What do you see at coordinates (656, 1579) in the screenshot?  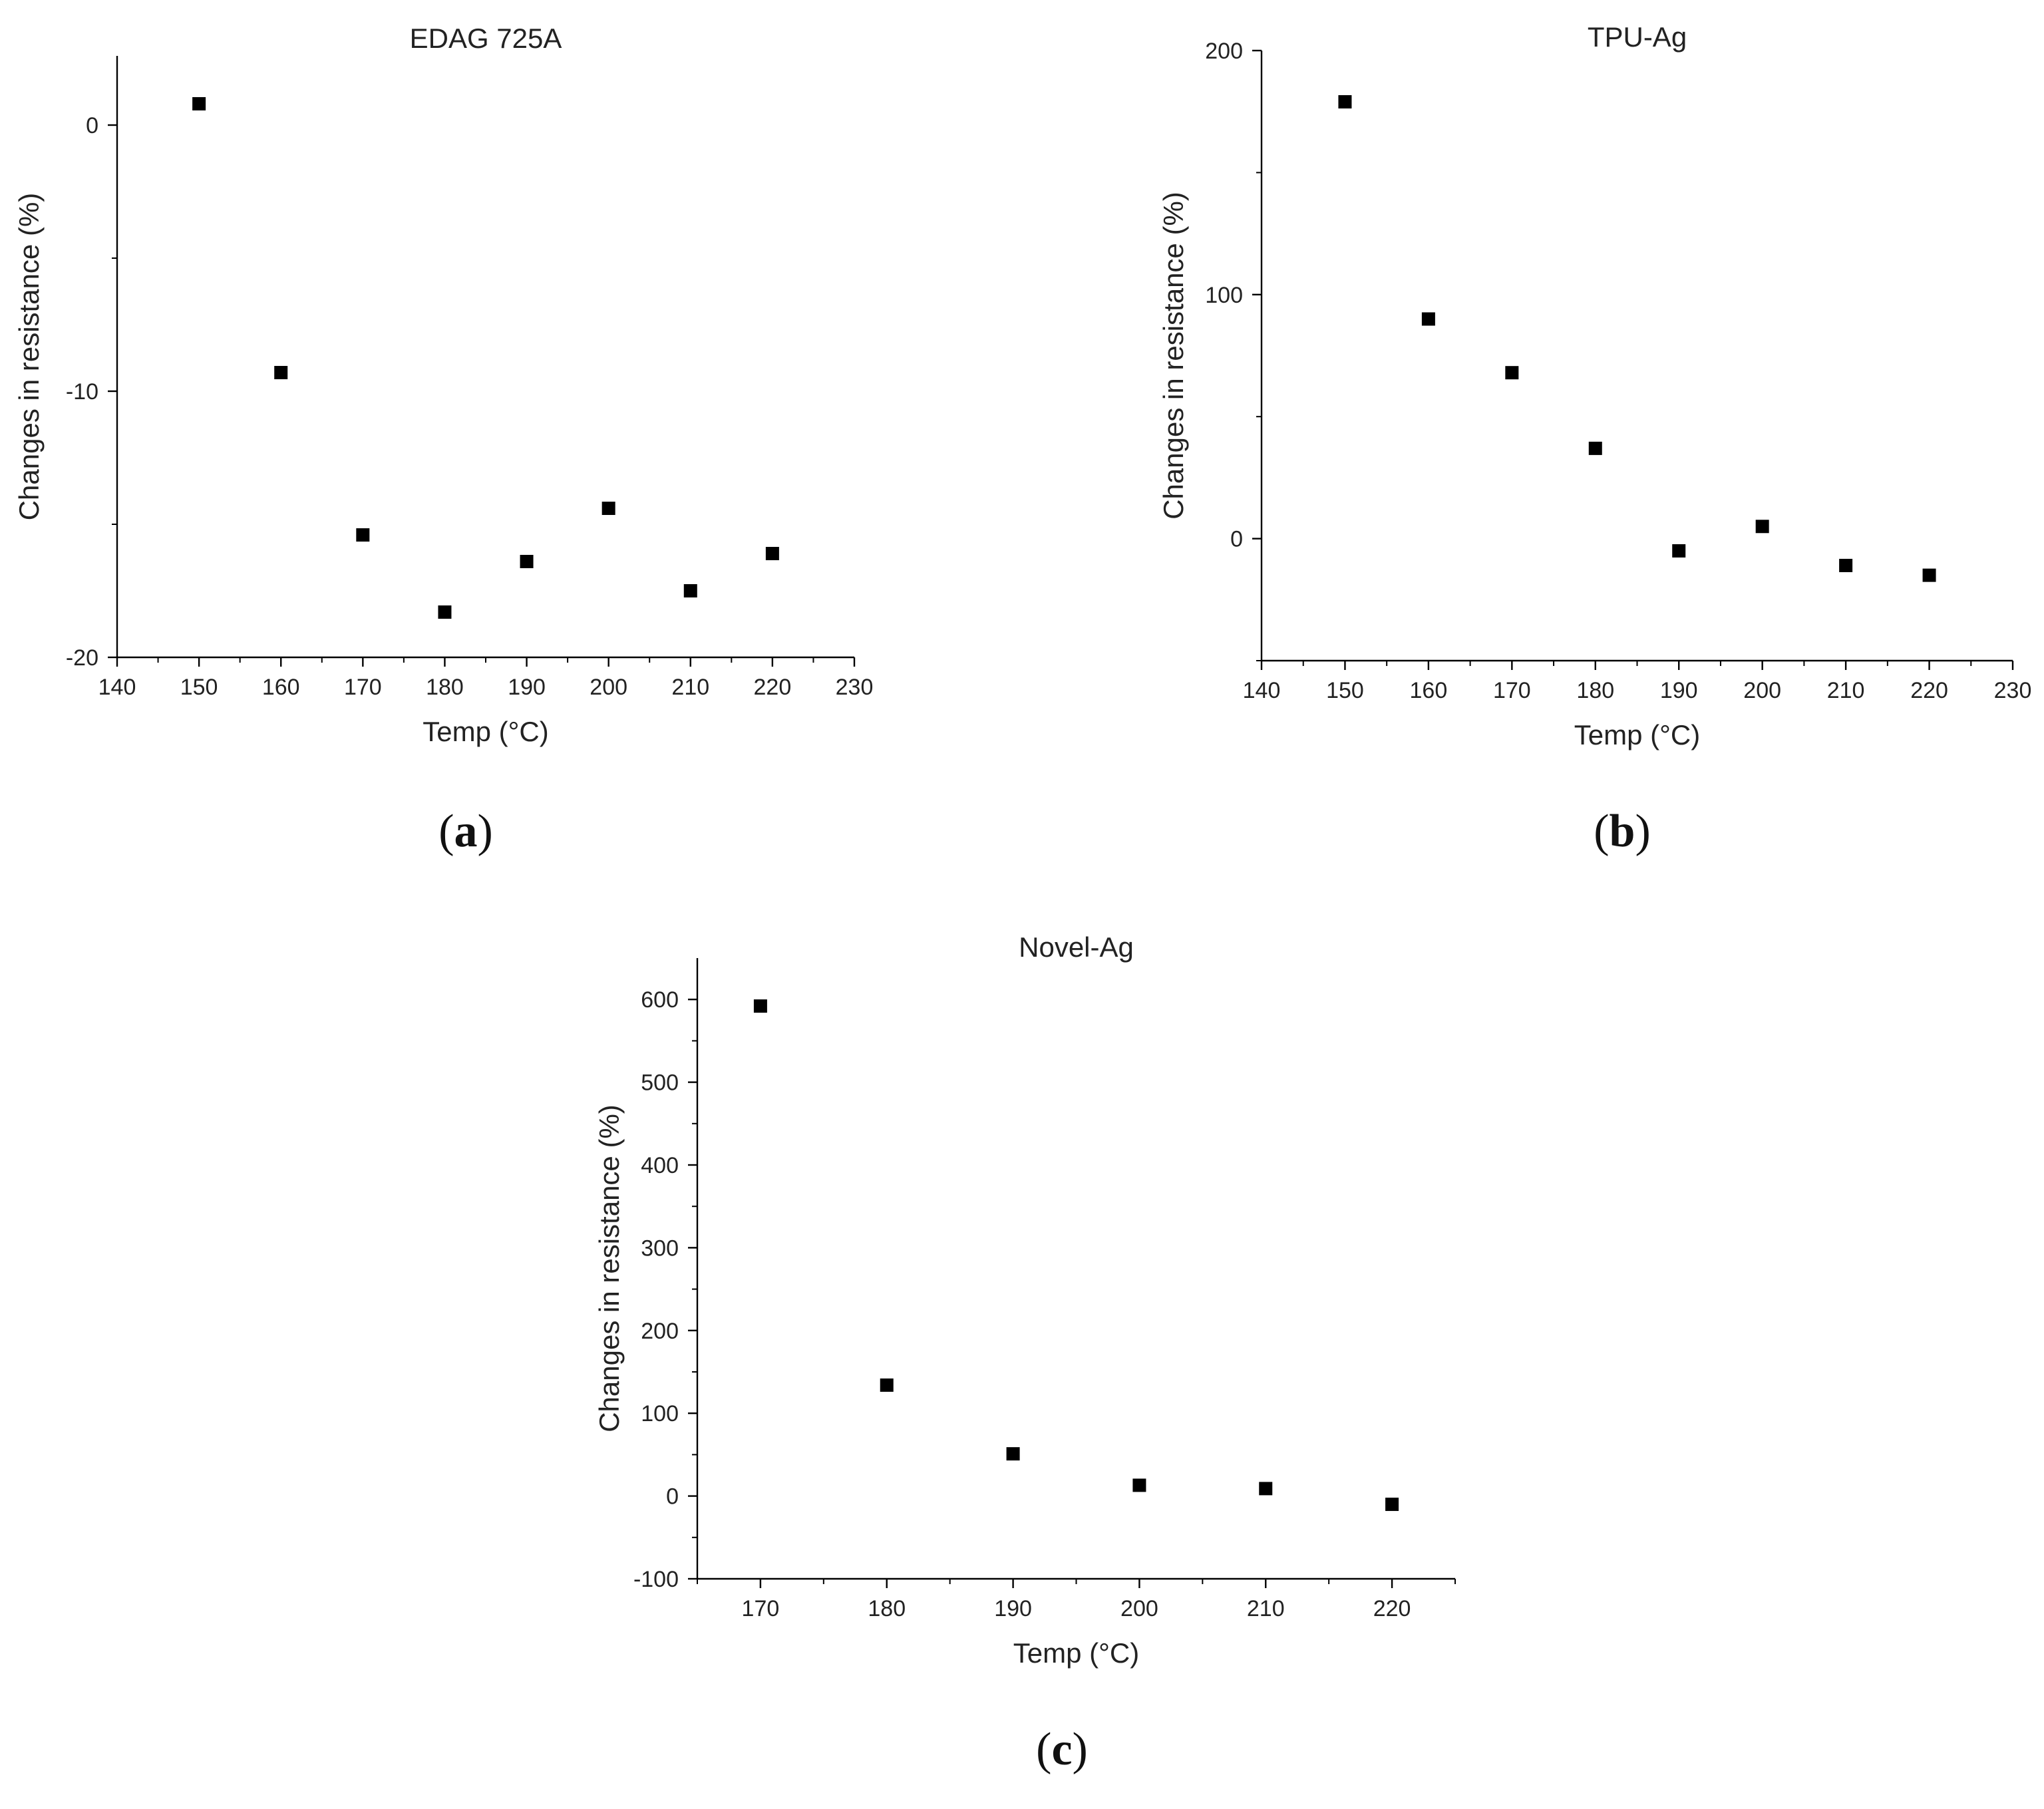 I see `y-tick-label: -100` at bounding box center [656, 1579].